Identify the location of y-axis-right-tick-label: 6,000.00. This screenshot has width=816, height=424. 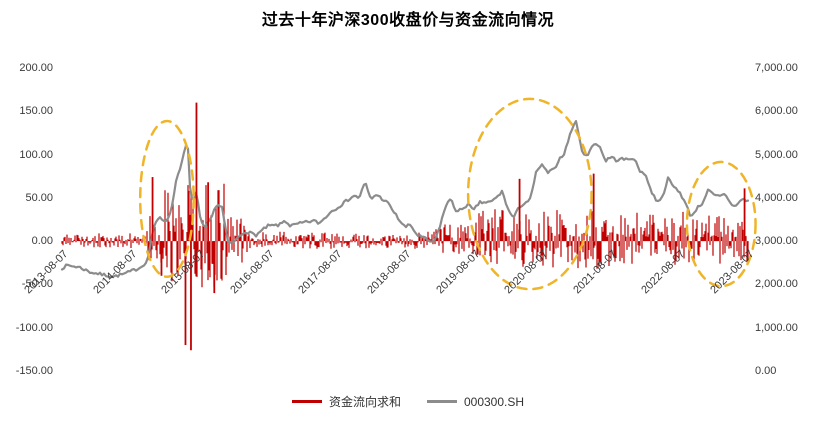
(776, 111).